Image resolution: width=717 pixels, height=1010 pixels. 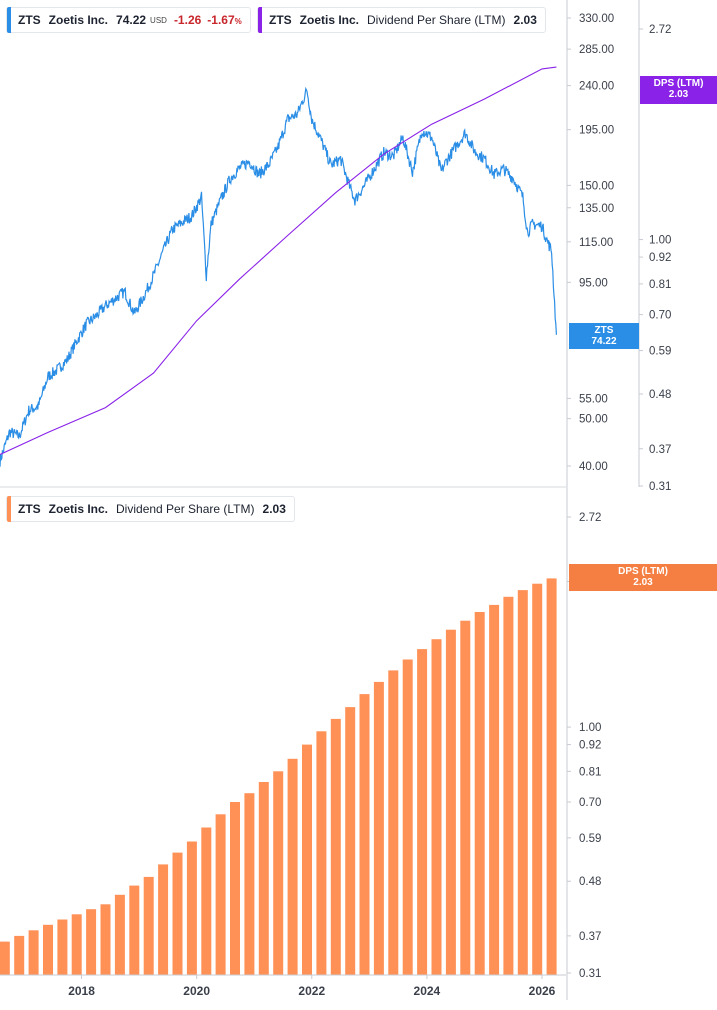 I want to click on price-tick-label: 150.00, so click(x=596, y=186).